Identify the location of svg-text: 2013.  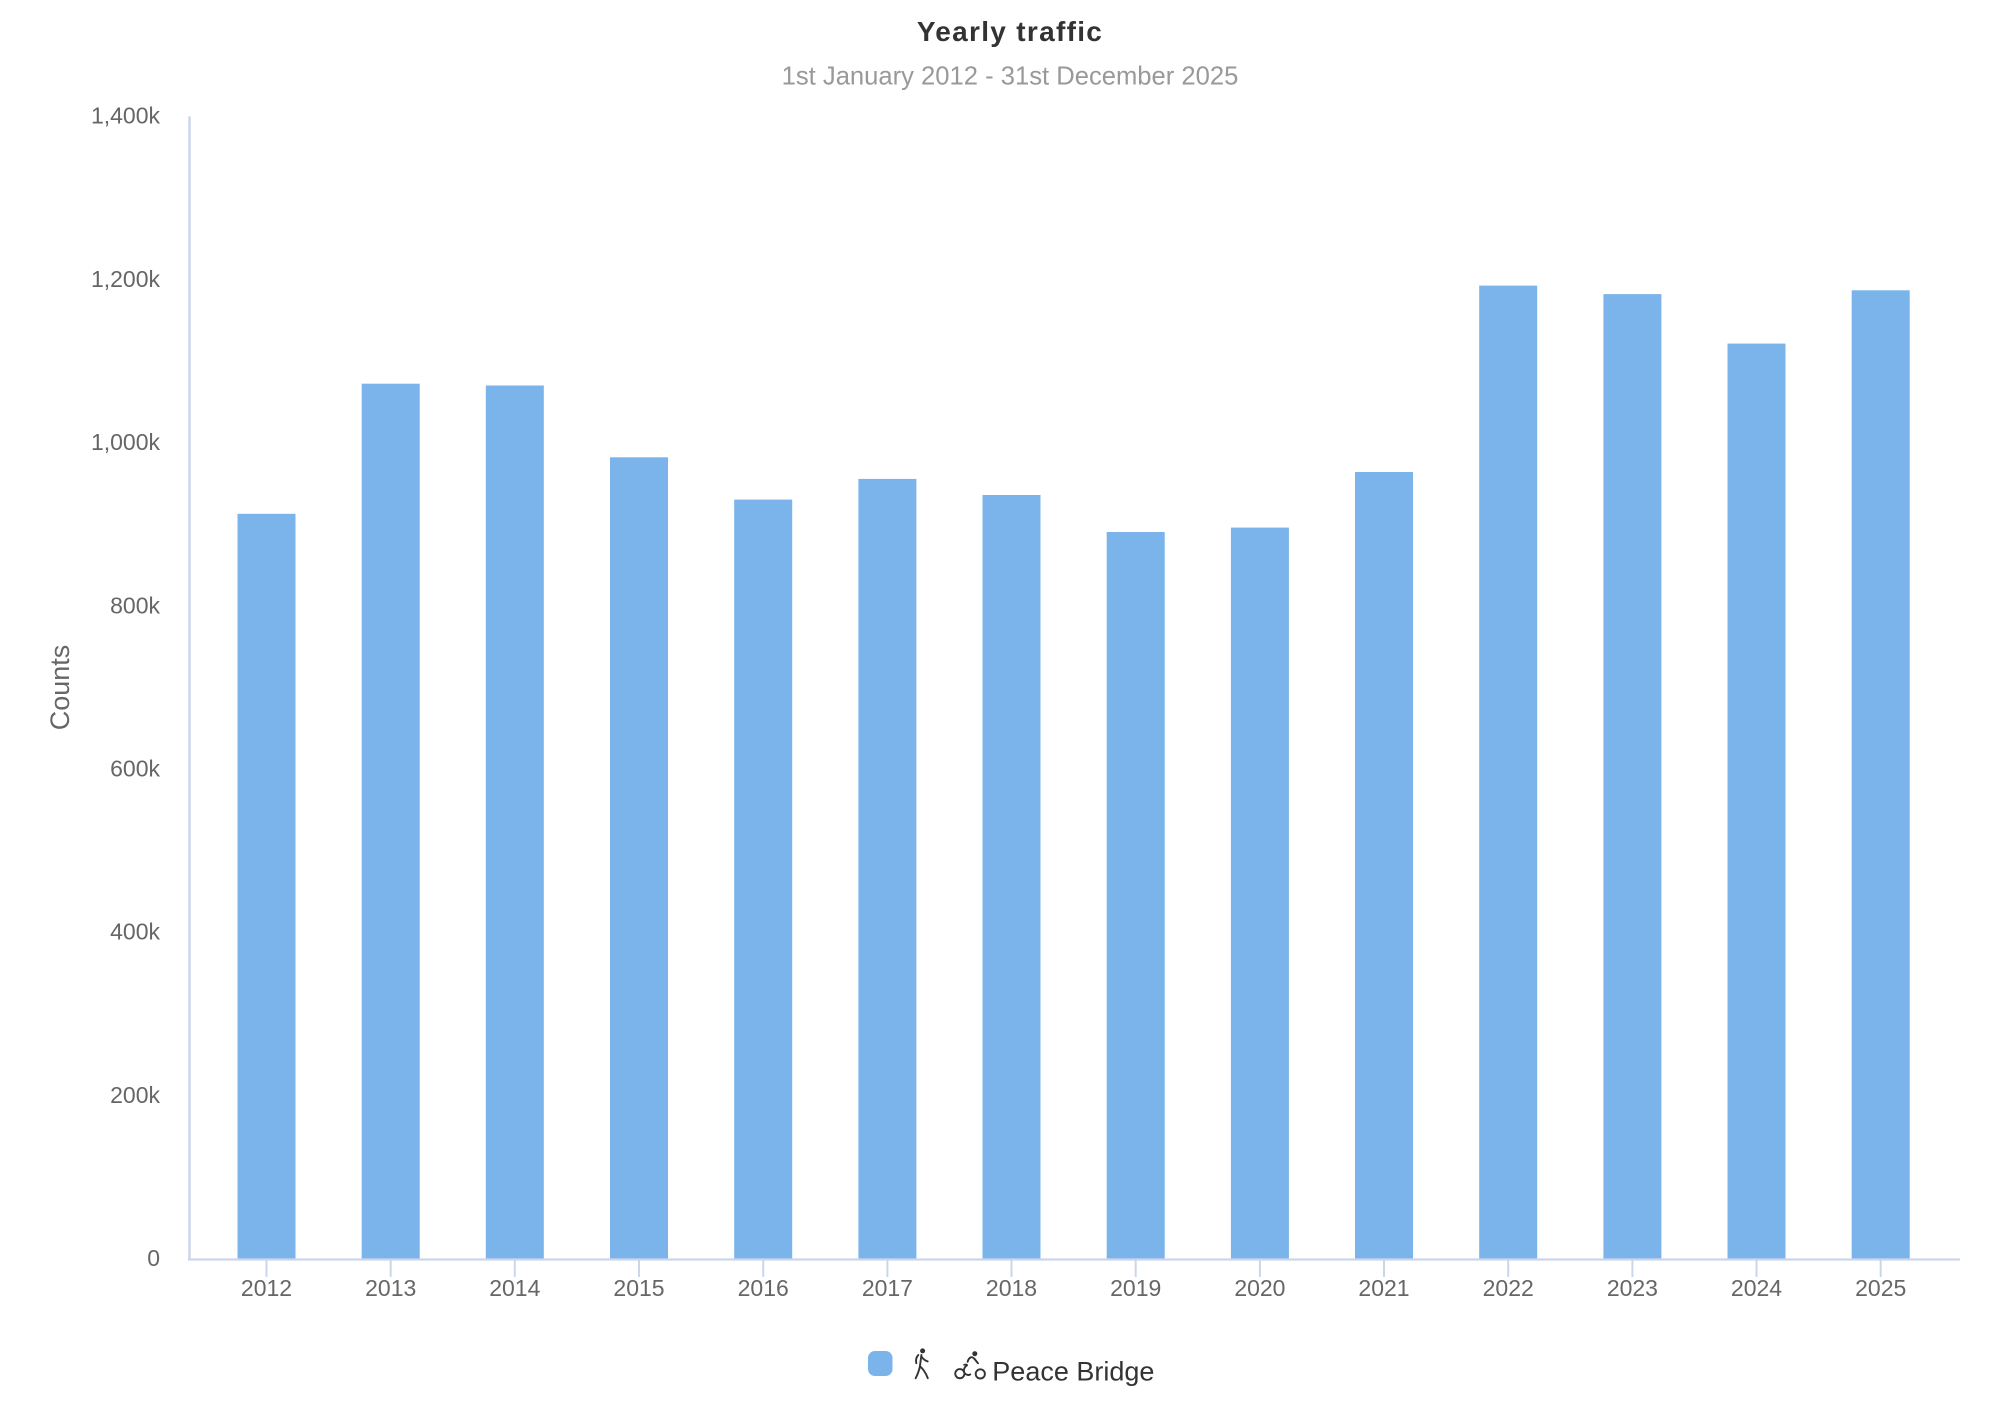
(390, 1288).